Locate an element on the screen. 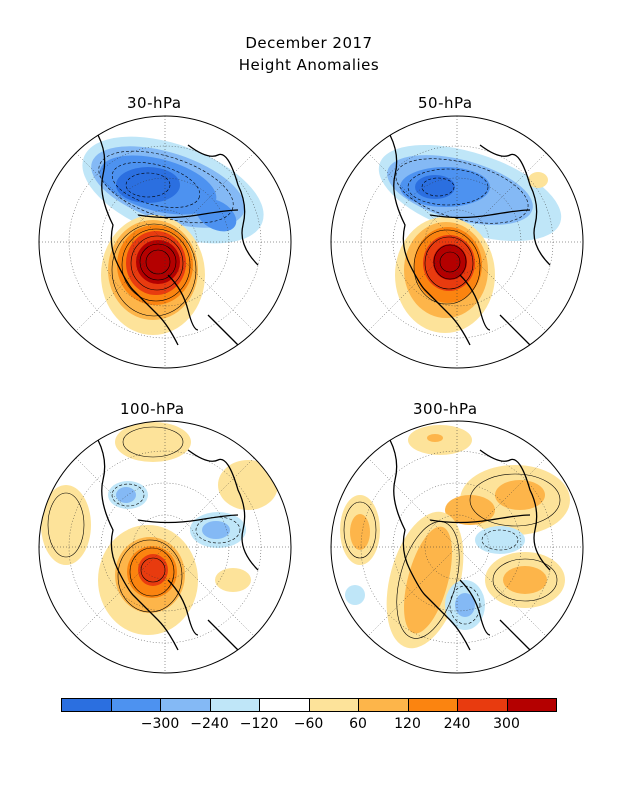  colorbar-label: 300 is located at coordinates (506, 724).